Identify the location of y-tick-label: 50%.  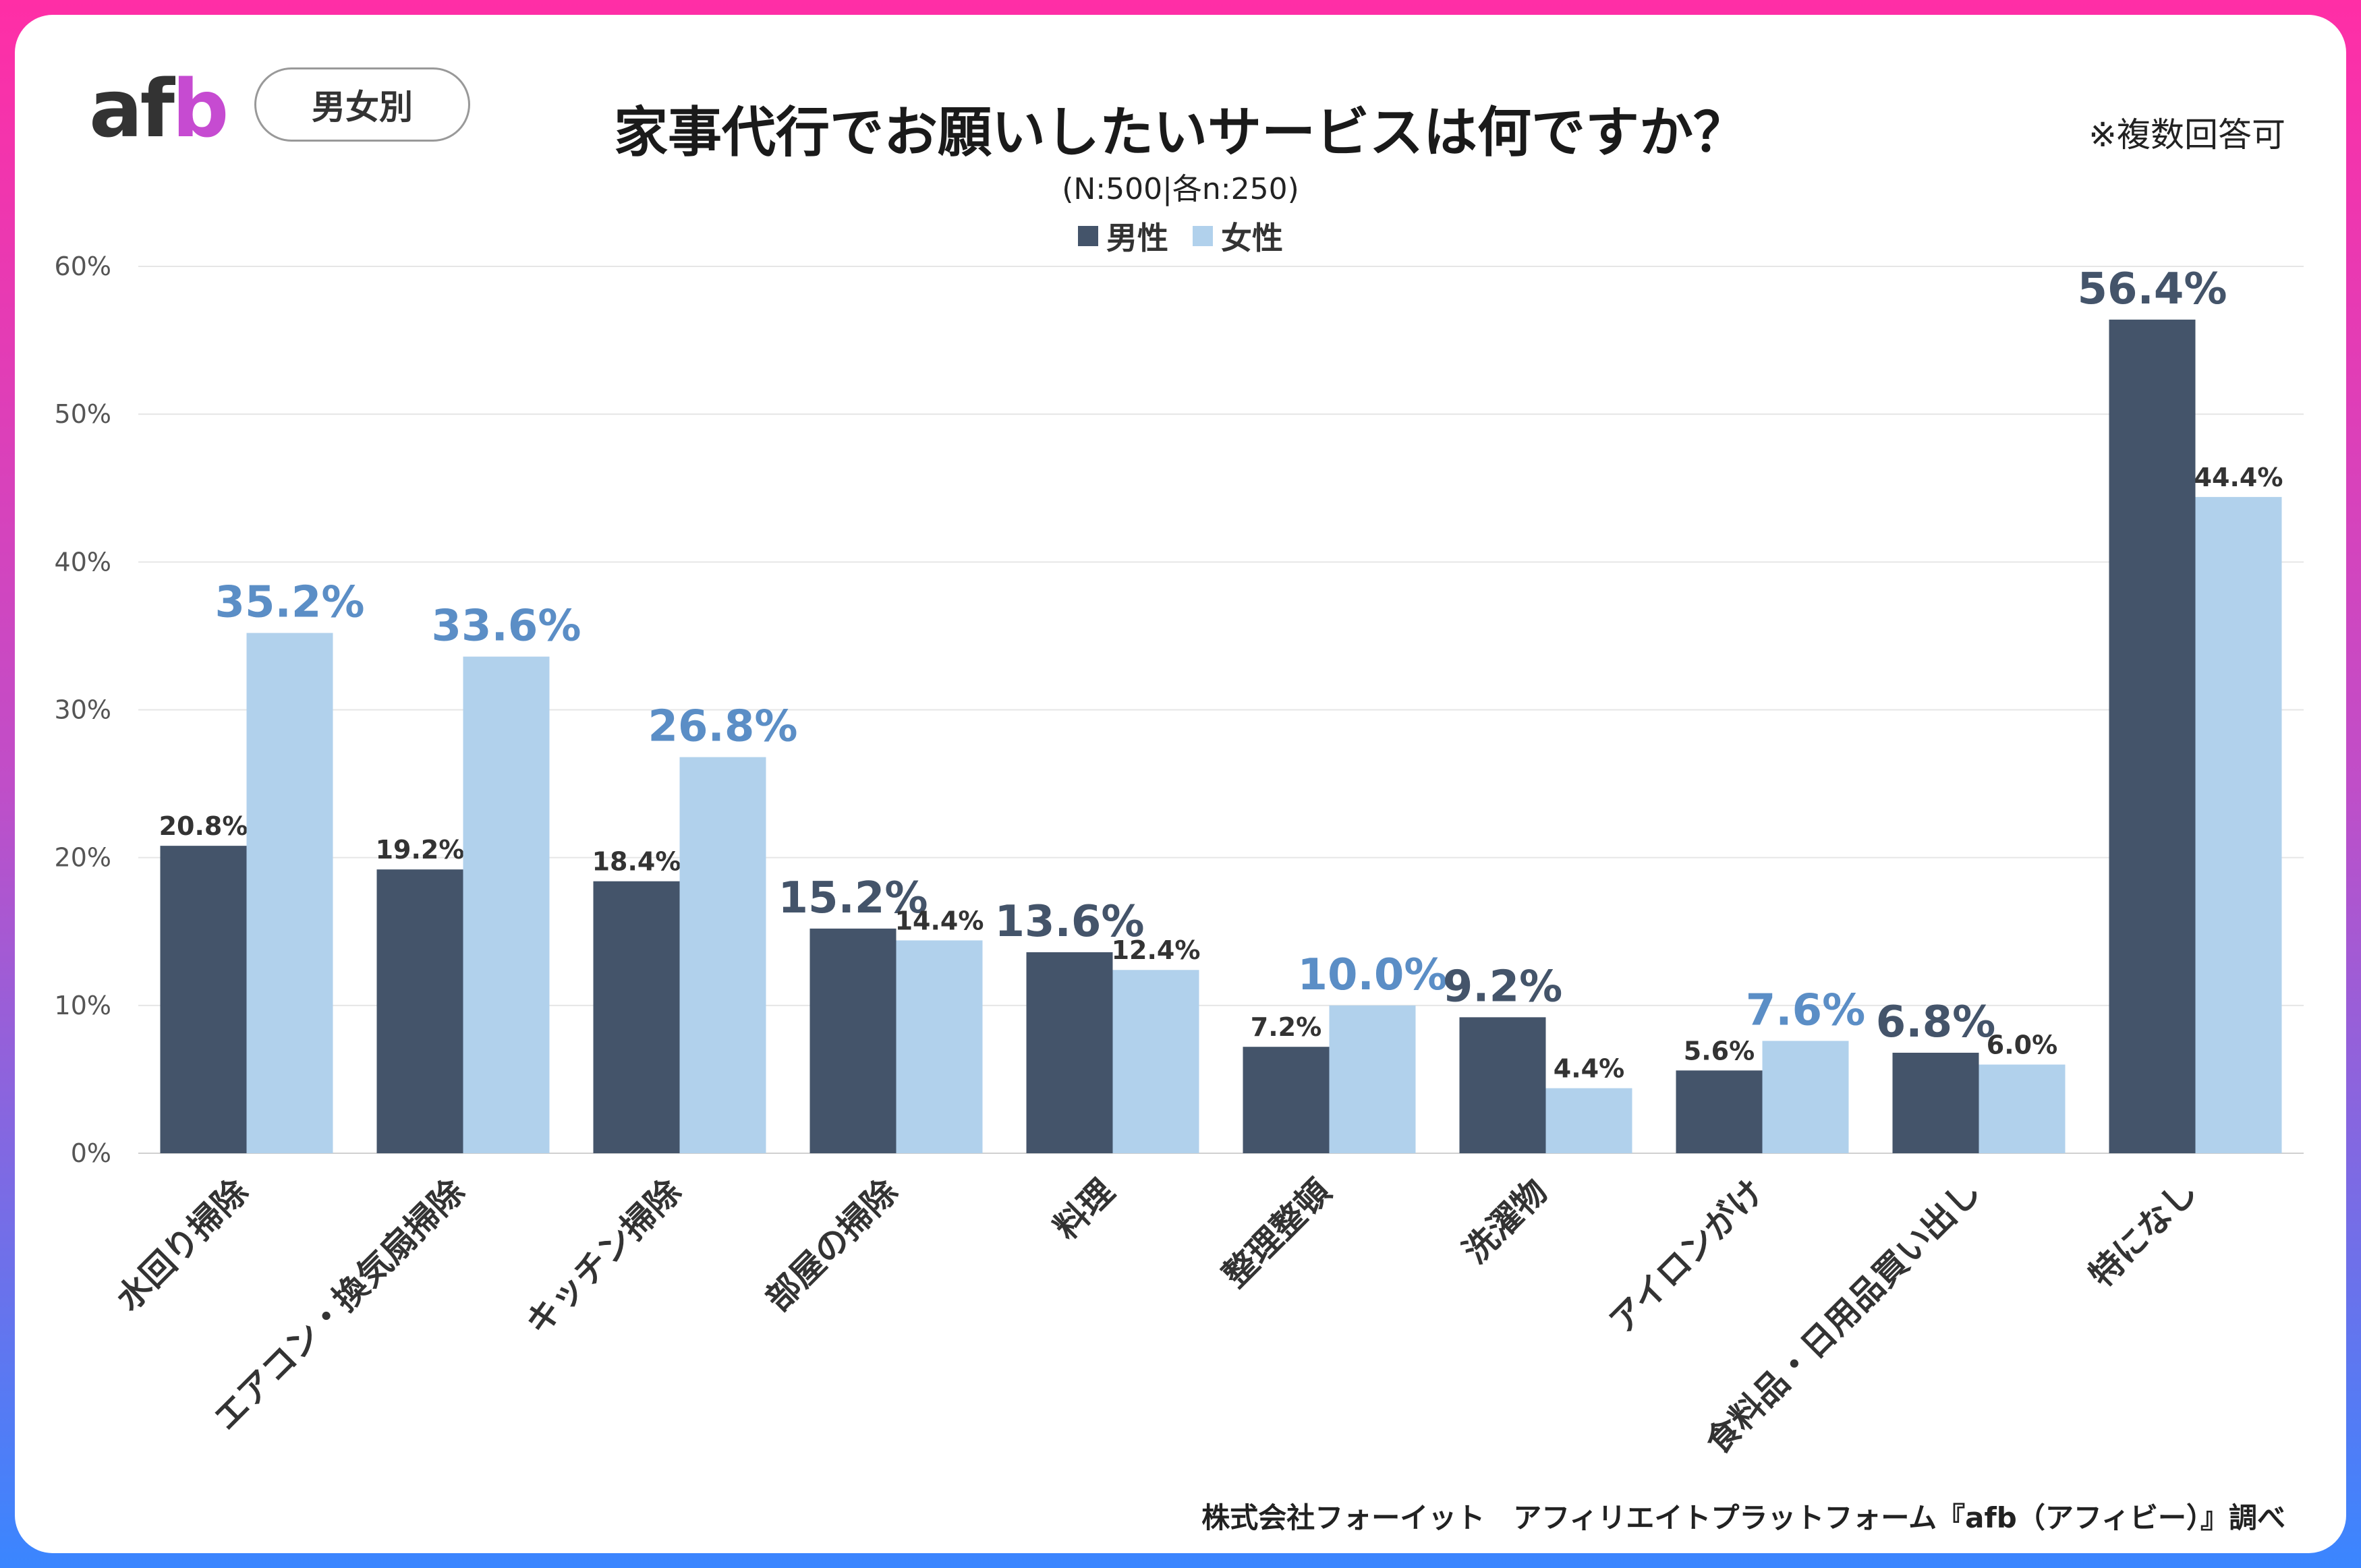
(83, 414).